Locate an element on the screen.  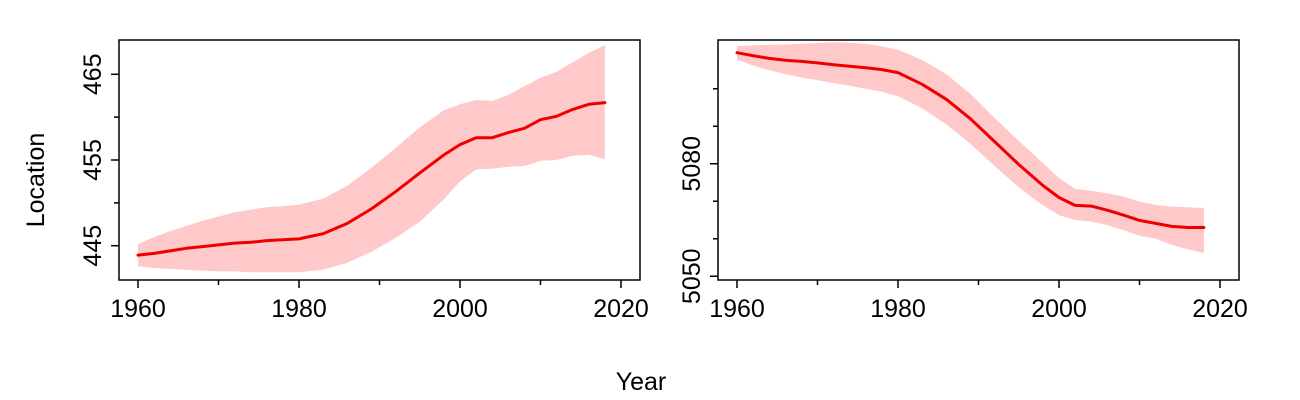
y-tick-label: 5080 is located at coordinates (692, 164).